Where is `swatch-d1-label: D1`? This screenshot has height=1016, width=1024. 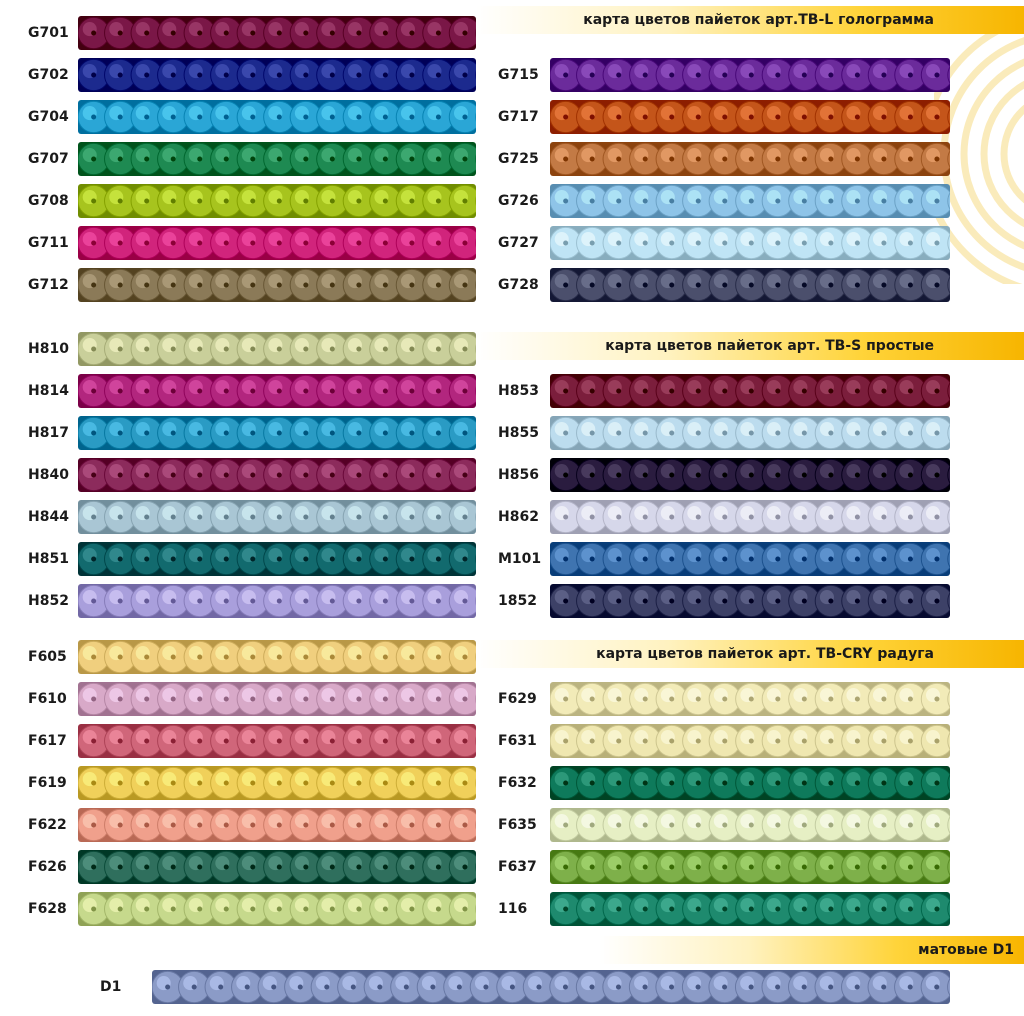 swatch-d1-label: D1 is located at coordinates (111, 987).